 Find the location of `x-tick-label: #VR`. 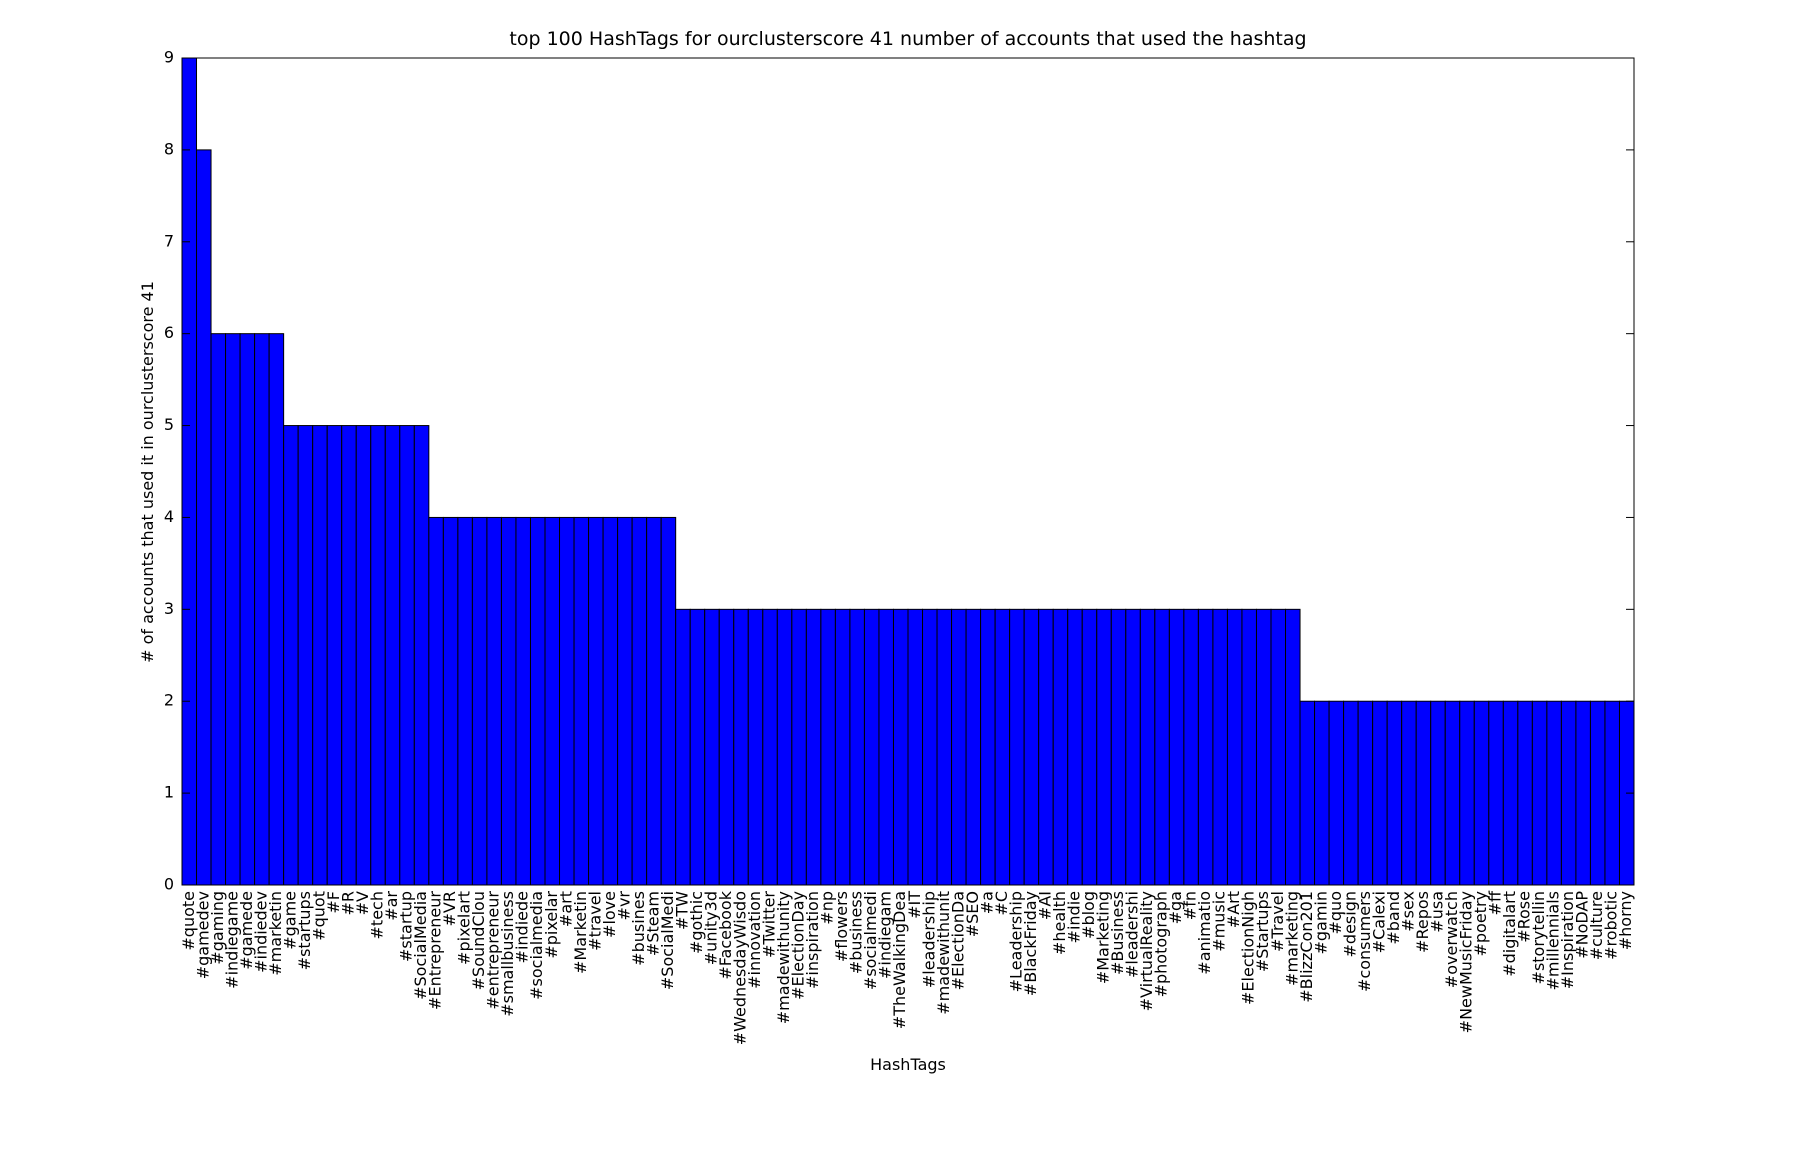

x-tick-label: #VR is located at coordinates (449, 908).